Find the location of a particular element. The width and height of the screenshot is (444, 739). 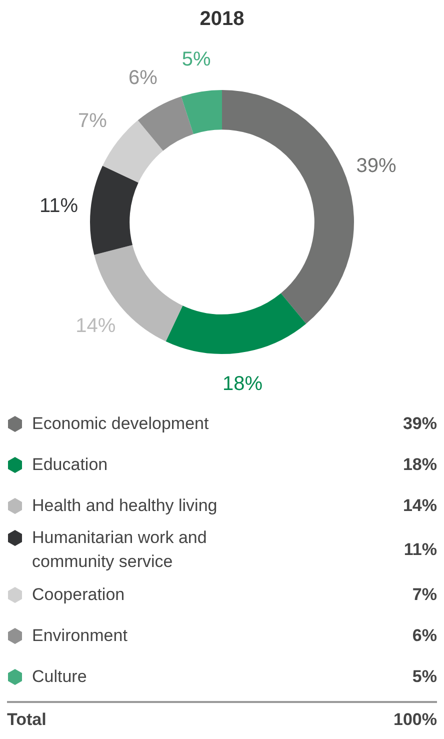

text: 18% is located at coordinates (419, 464).